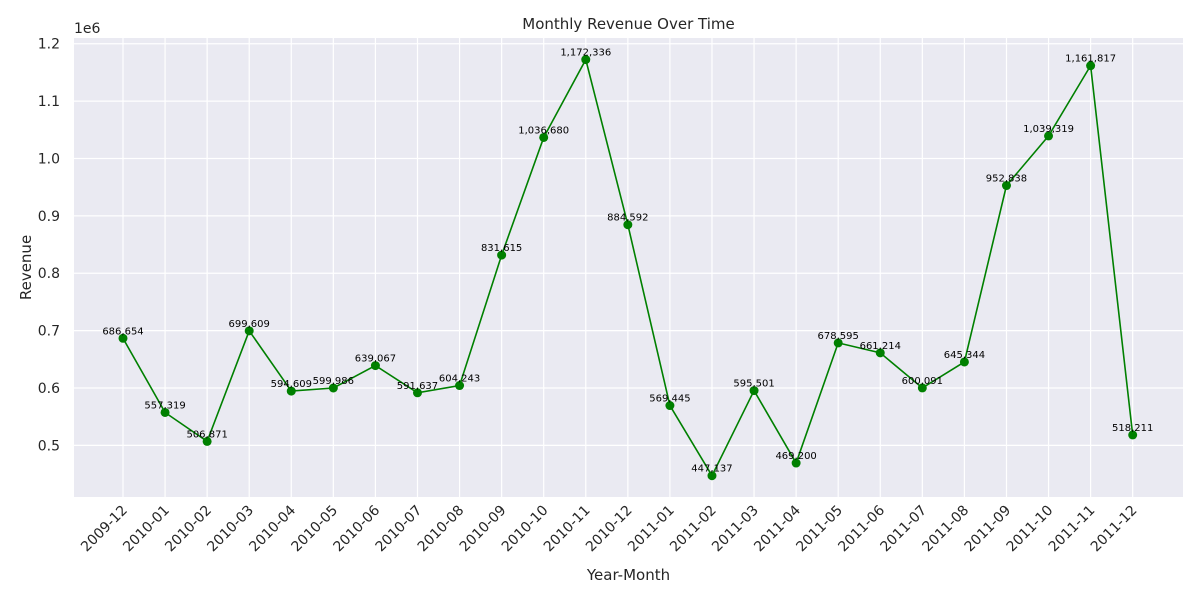 Image resolution: width=1200 pixels, height=600 pixels. I want to click on data-value-label: 518,211, so click(1132, 428).